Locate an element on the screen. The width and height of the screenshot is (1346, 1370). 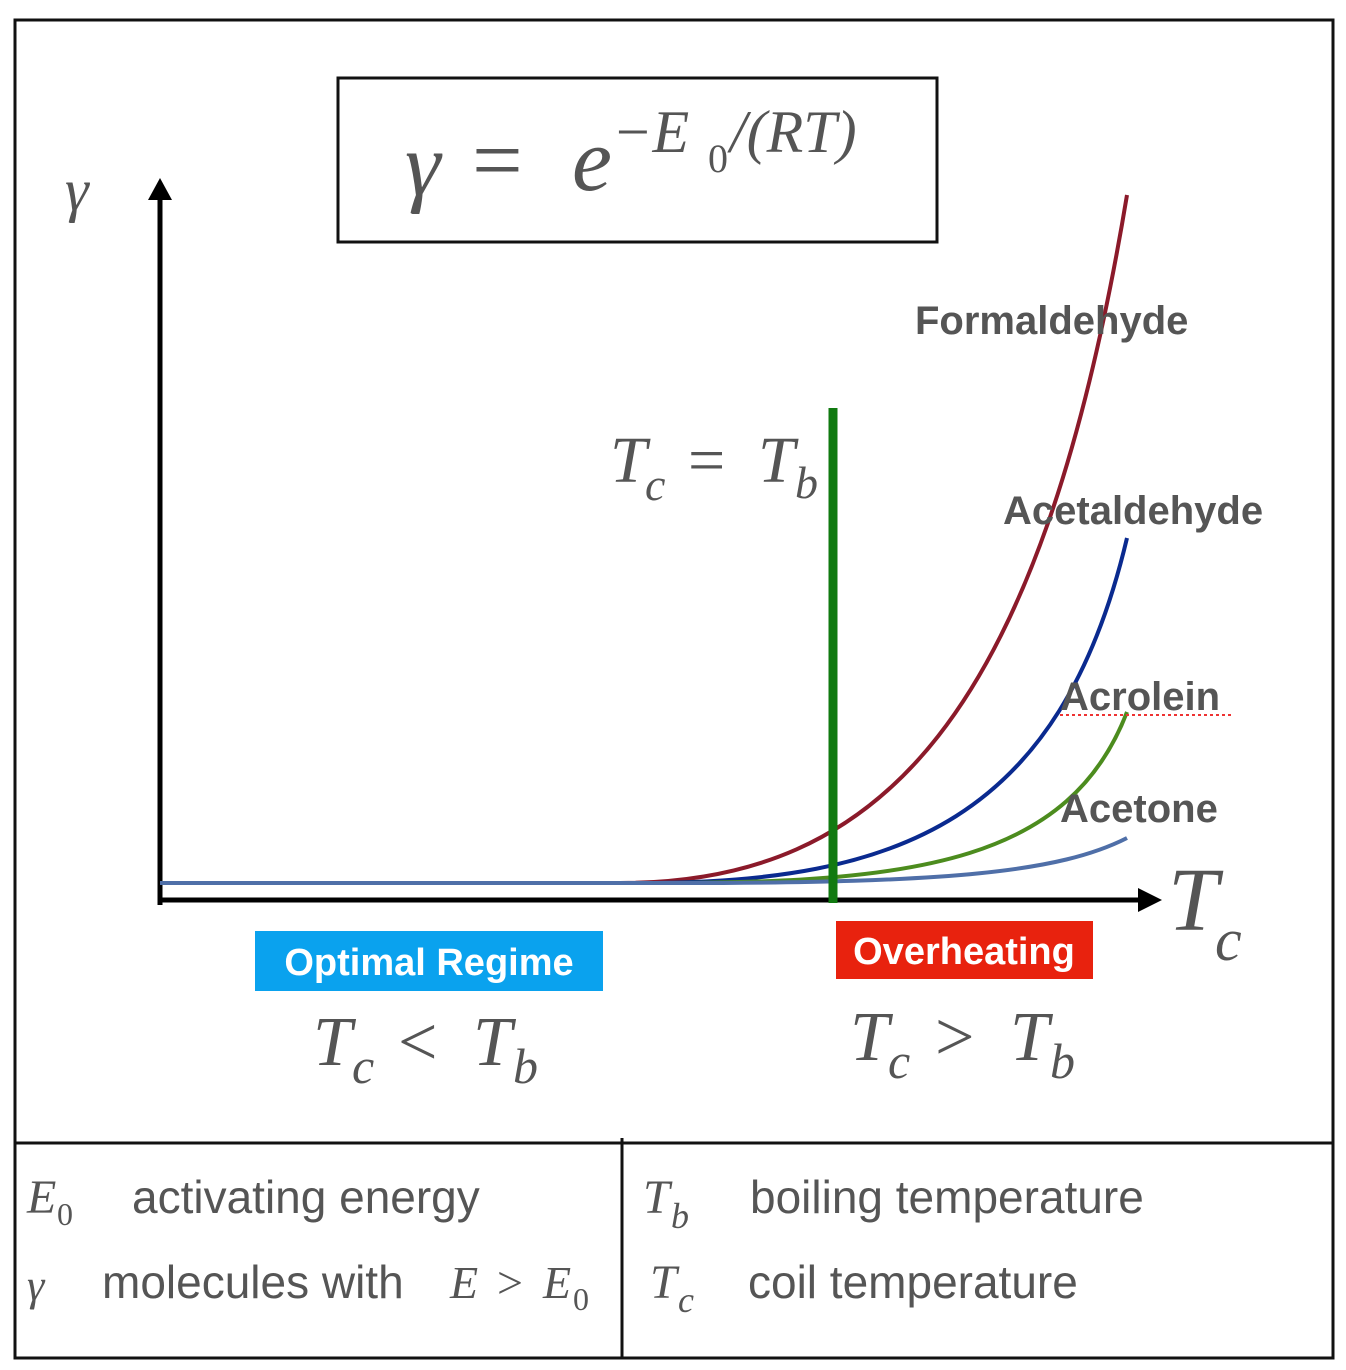
legend-subscript: c is located at coordinates (686, 1300).